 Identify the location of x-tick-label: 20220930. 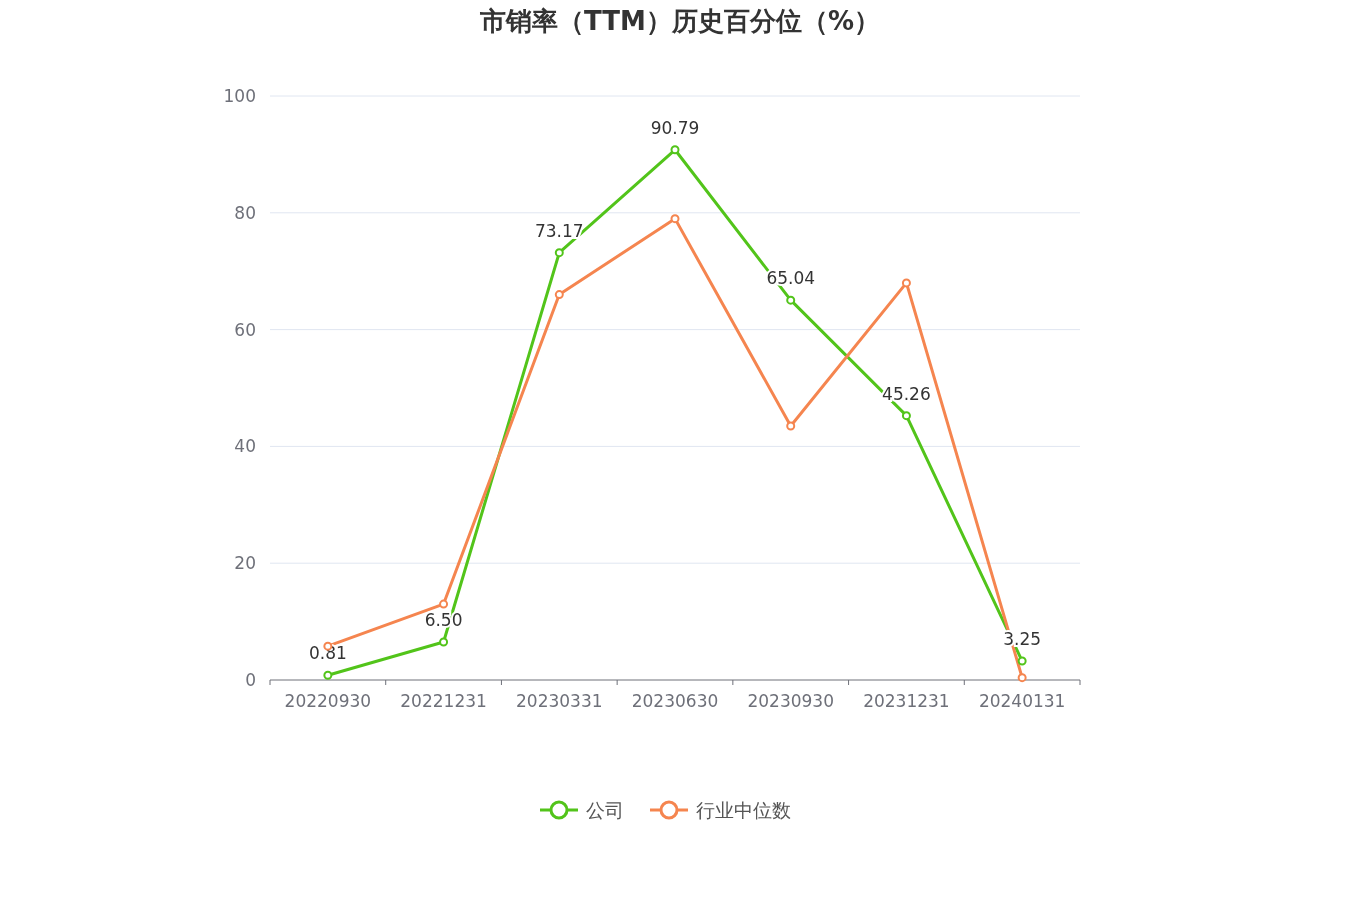
(328, 701).